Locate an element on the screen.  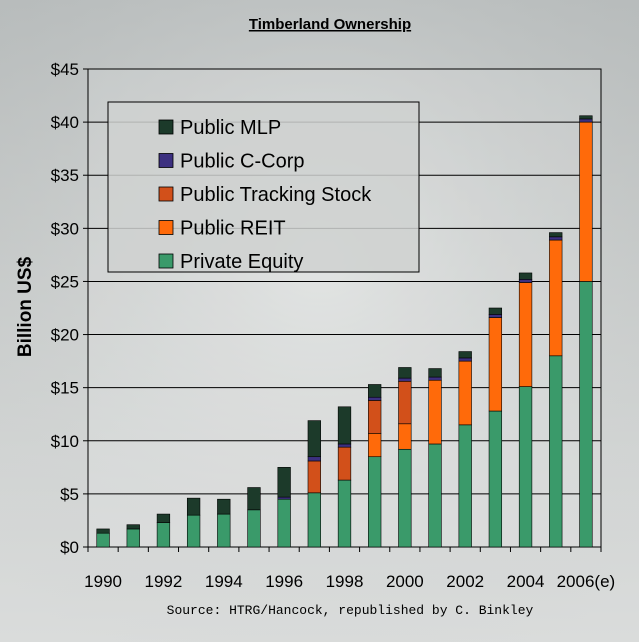
y-tick-label: $20 is located at coordinates (65, 335).